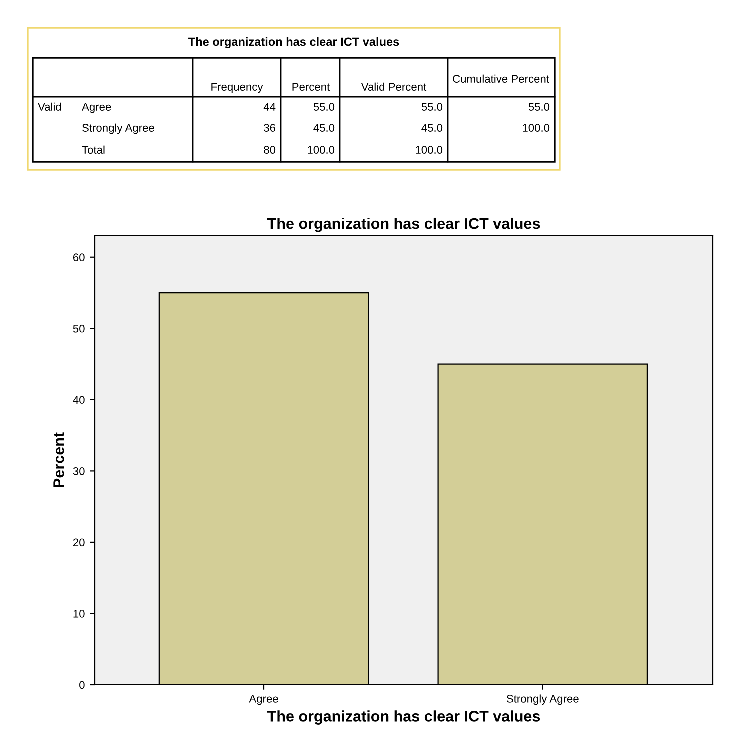 The height and width of the screenshot is (752, 747). Describe the element at coordinates (311, 87) in the screenshot. I see `text: Percent` at that location.